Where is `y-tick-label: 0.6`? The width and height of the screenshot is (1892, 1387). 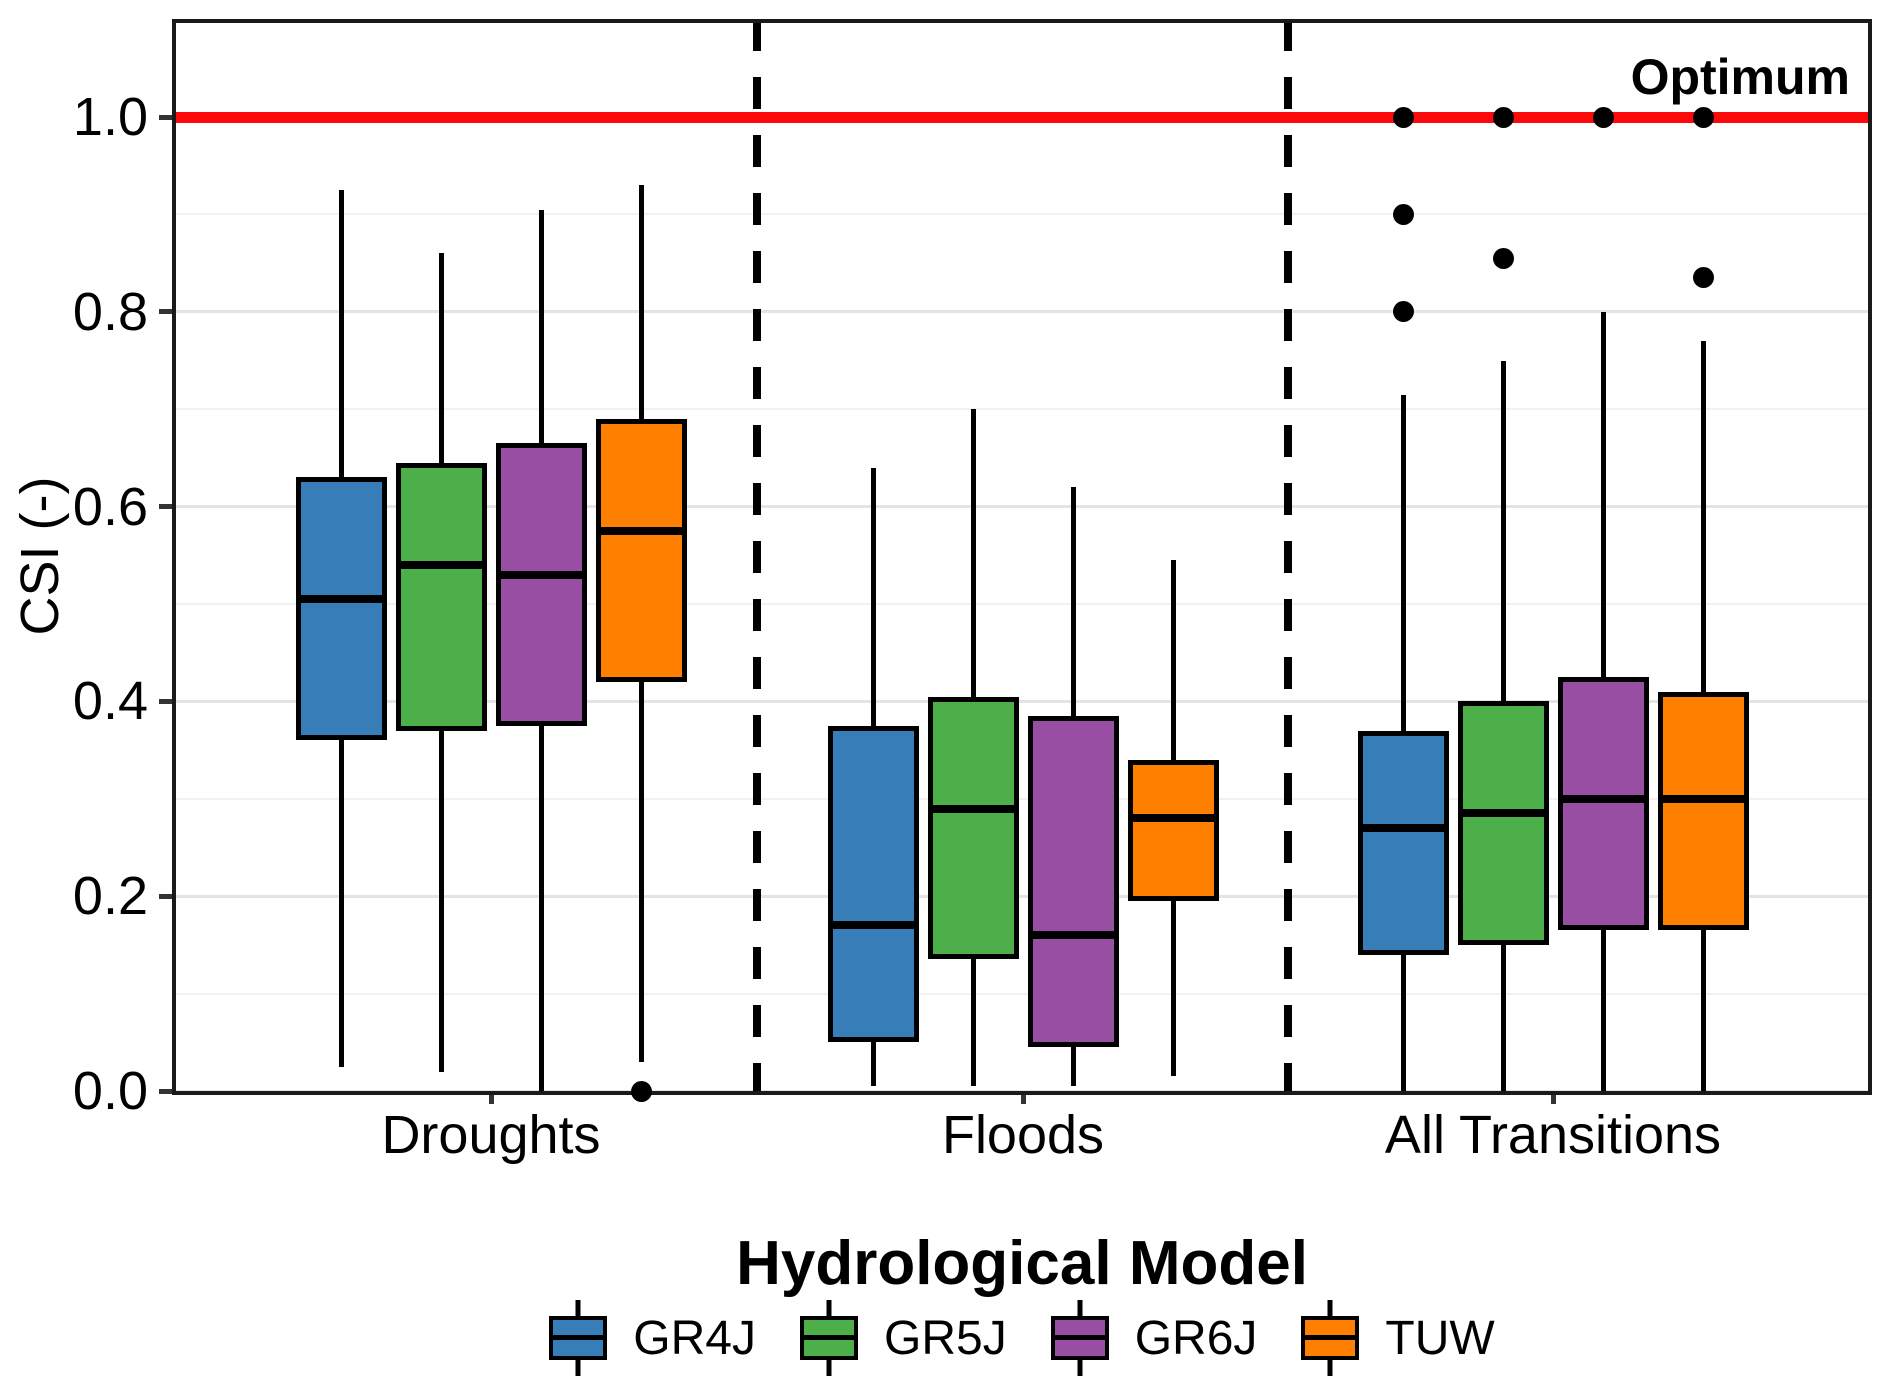 y-tick-label: 0.6 is located at coordinates (110, 506).